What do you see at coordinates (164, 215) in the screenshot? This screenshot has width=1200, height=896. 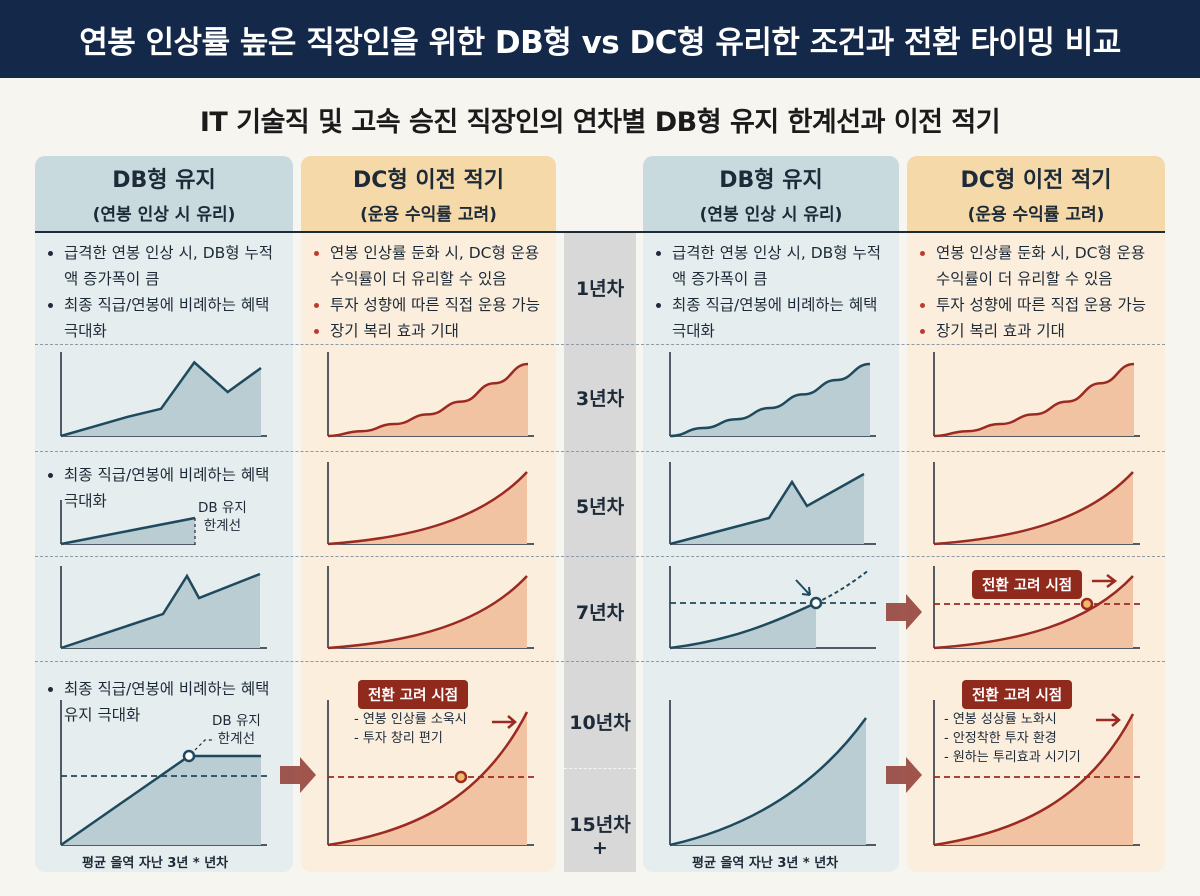 I see `col-subtitle: (연봉 인상 시 유리)` at bounding box center [164, 215].